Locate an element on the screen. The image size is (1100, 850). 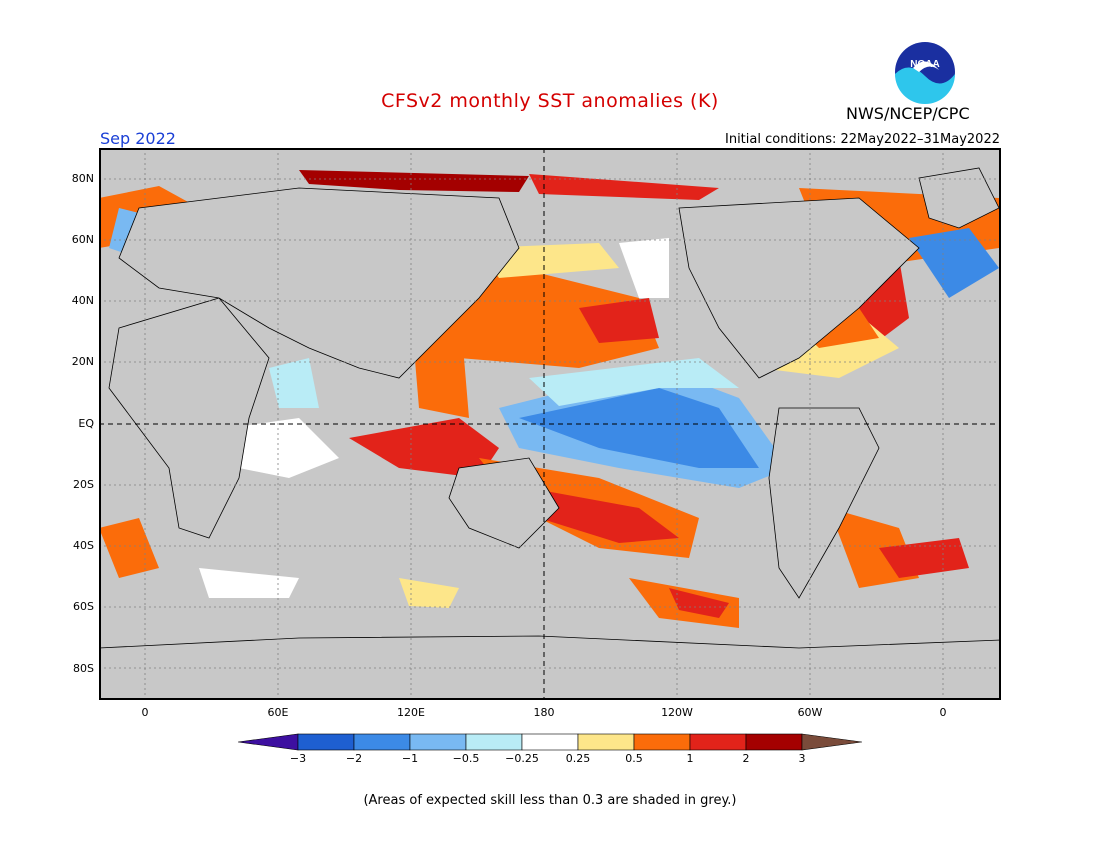
y-tick: 20N is located at coordinates (82, 361).